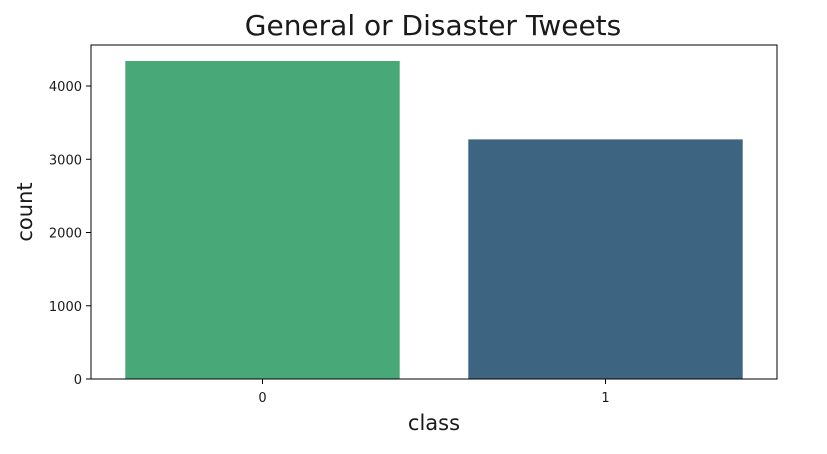  Describe the element at coordinates (65, 234) in the screenshot. I see `y-tick-label: 2000` at that location.